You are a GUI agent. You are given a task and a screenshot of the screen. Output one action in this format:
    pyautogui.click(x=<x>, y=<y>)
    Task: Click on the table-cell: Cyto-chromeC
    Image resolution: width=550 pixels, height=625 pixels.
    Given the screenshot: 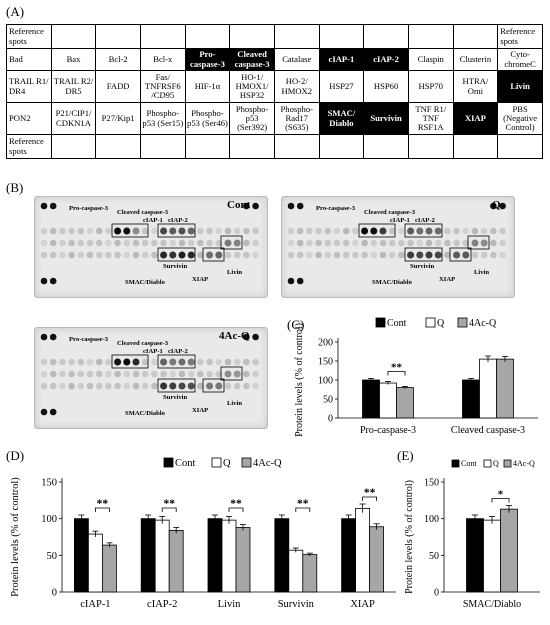 What is the action you would take?
    pyautogui.click(x=520, y=59)
    